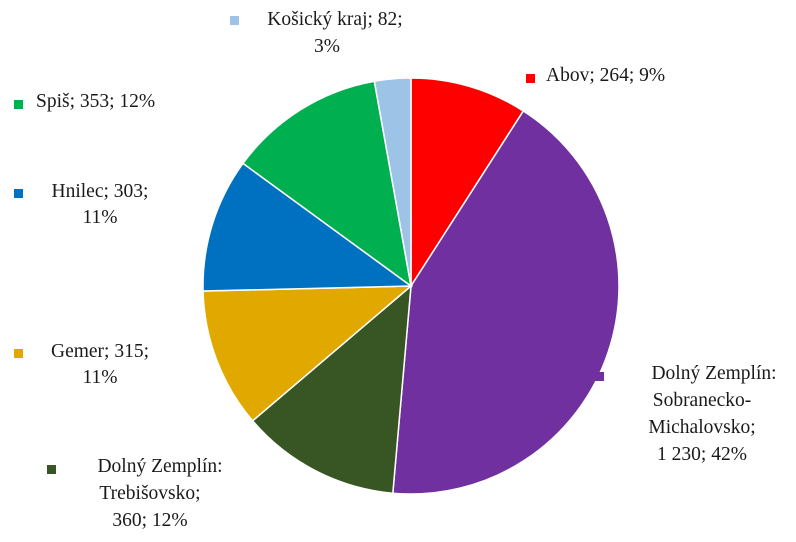 This screenshot has width=796, height=542. I want to click on pie-slice-gemer, so click(308, 353).